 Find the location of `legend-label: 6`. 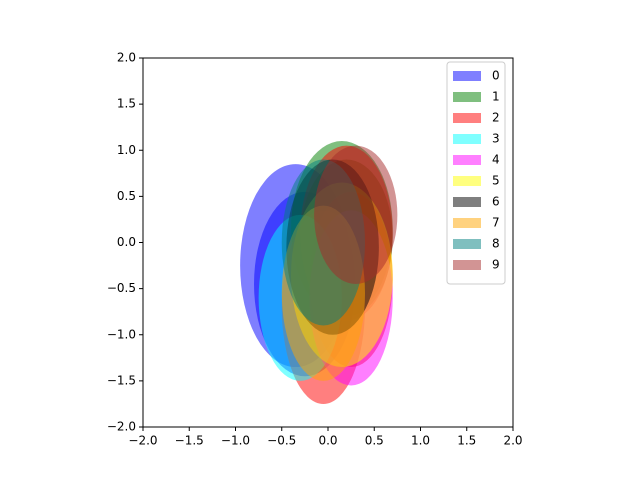

legend-label: 6 is located at coordinates (496, 202).